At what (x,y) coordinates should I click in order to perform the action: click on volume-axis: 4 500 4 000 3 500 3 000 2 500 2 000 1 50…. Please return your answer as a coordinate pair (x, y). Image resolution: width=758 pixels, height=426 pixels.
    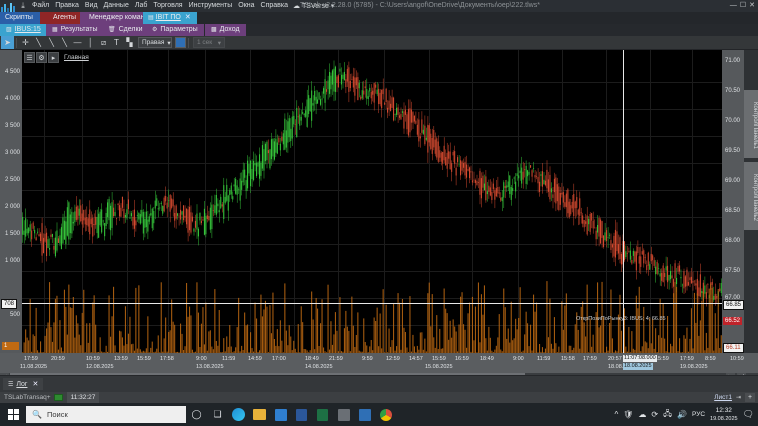
    Looking at the image, I should click on (11, 201).